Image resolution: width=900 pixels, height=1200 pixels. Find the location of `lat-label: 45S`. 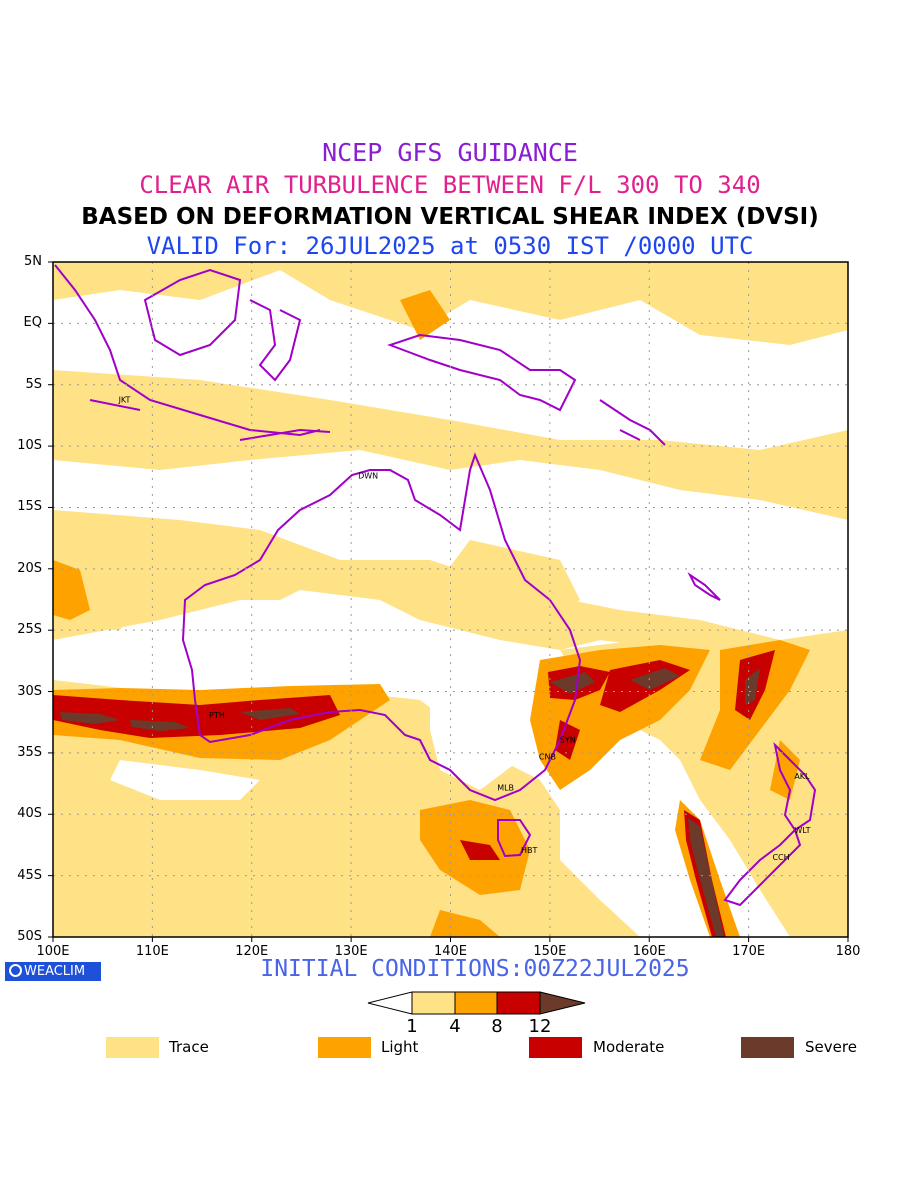

lat-label: 45S is located at coordinates (29, 875).